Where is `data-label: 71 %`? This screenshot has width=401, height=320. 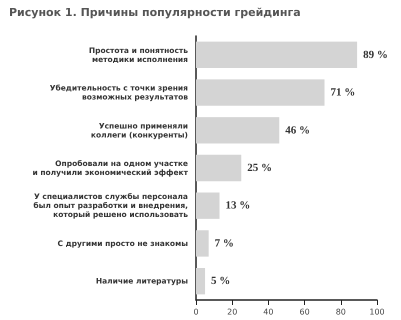 data-label: 71 % is located at coordinates (343, 92).